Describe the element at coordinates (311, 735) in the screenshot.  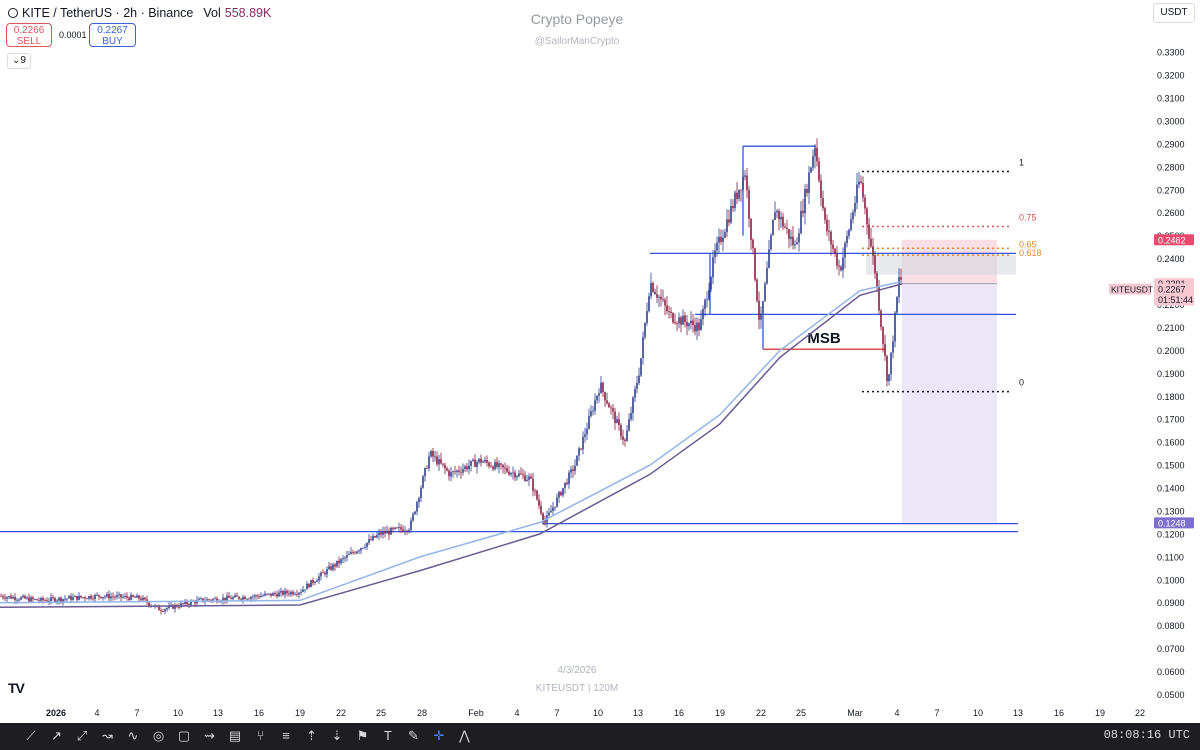
I see `long-position-icon: ⇡` at that location.